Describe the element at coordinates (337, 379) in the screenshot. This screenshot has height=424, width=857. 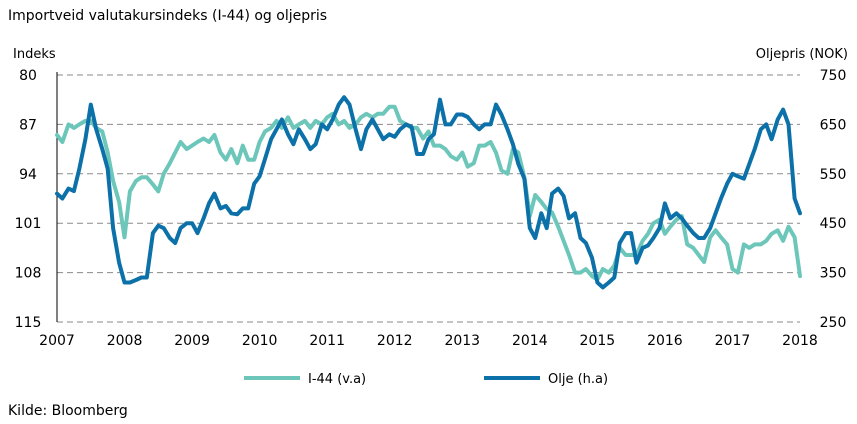
I see `legend-label-i44: I-44 (v.a)` at that location.